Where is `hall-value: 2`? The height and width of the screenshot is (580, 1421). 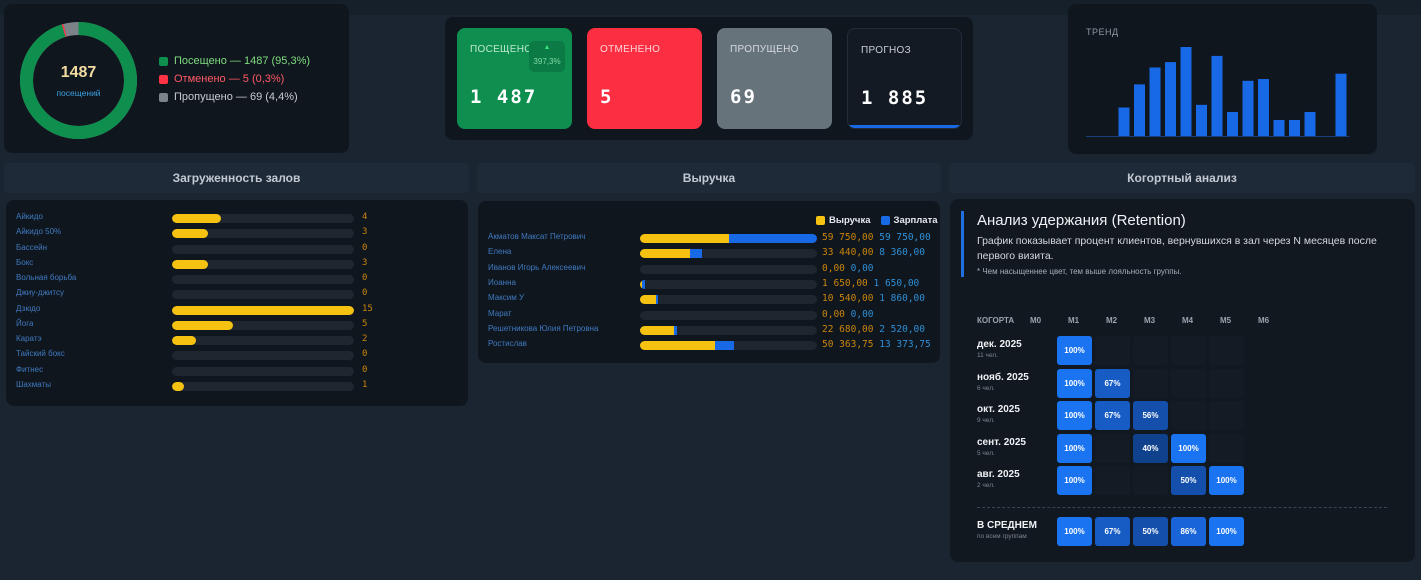 hall-value: 2 is located at coordinates (365, 339).